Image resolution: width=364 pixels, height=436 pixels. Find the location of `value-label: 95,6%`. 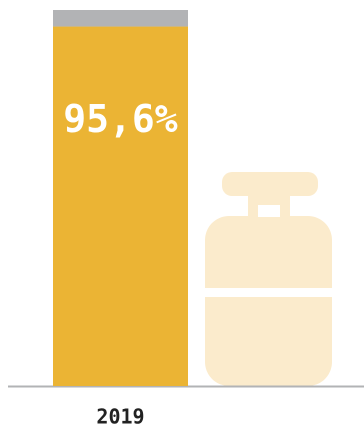

value-label: 95,6% is located at coordinates (120, 119).